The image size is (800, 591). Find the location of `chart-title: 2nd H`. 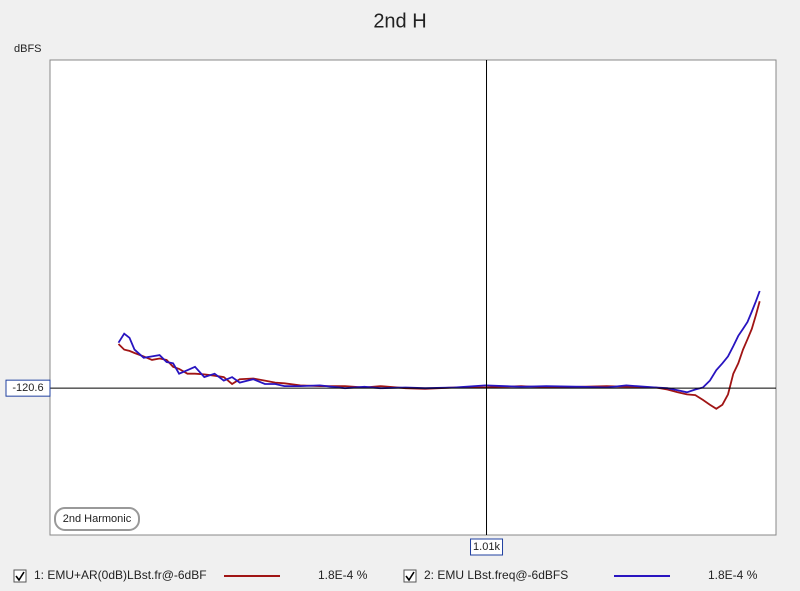

chart-title: 2nd H is located at coordinates (399, 21).